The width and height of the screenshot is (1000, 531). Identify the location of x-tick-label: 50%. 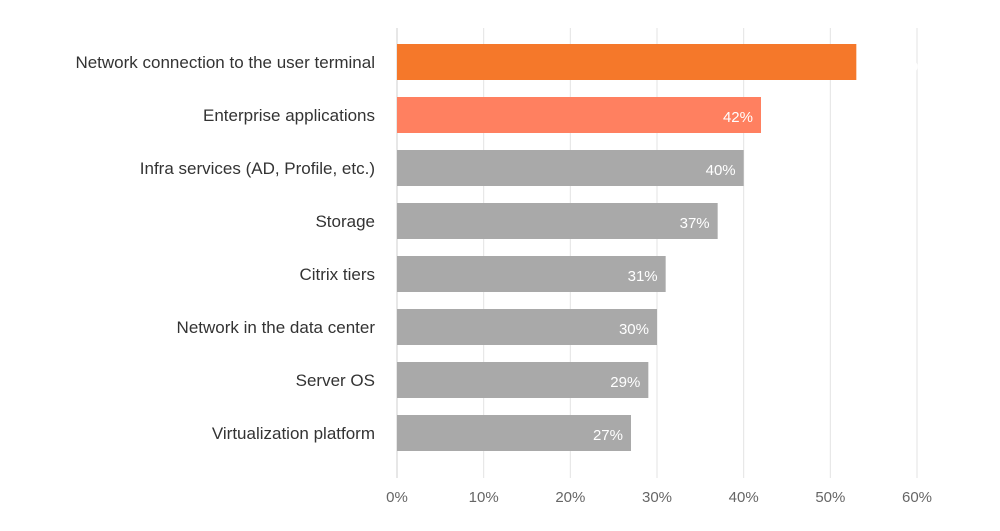
(830, 497).